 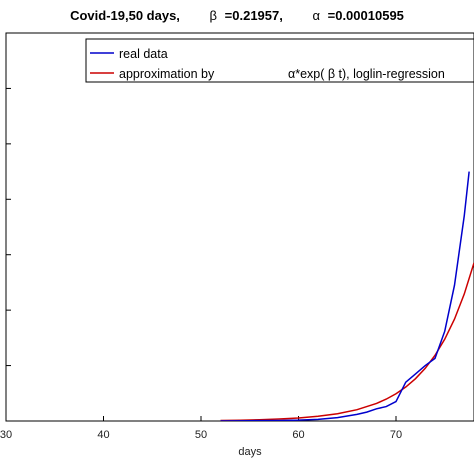 I want to click on title-alpha-value: =0.00010595, so click(x=366, y=15).